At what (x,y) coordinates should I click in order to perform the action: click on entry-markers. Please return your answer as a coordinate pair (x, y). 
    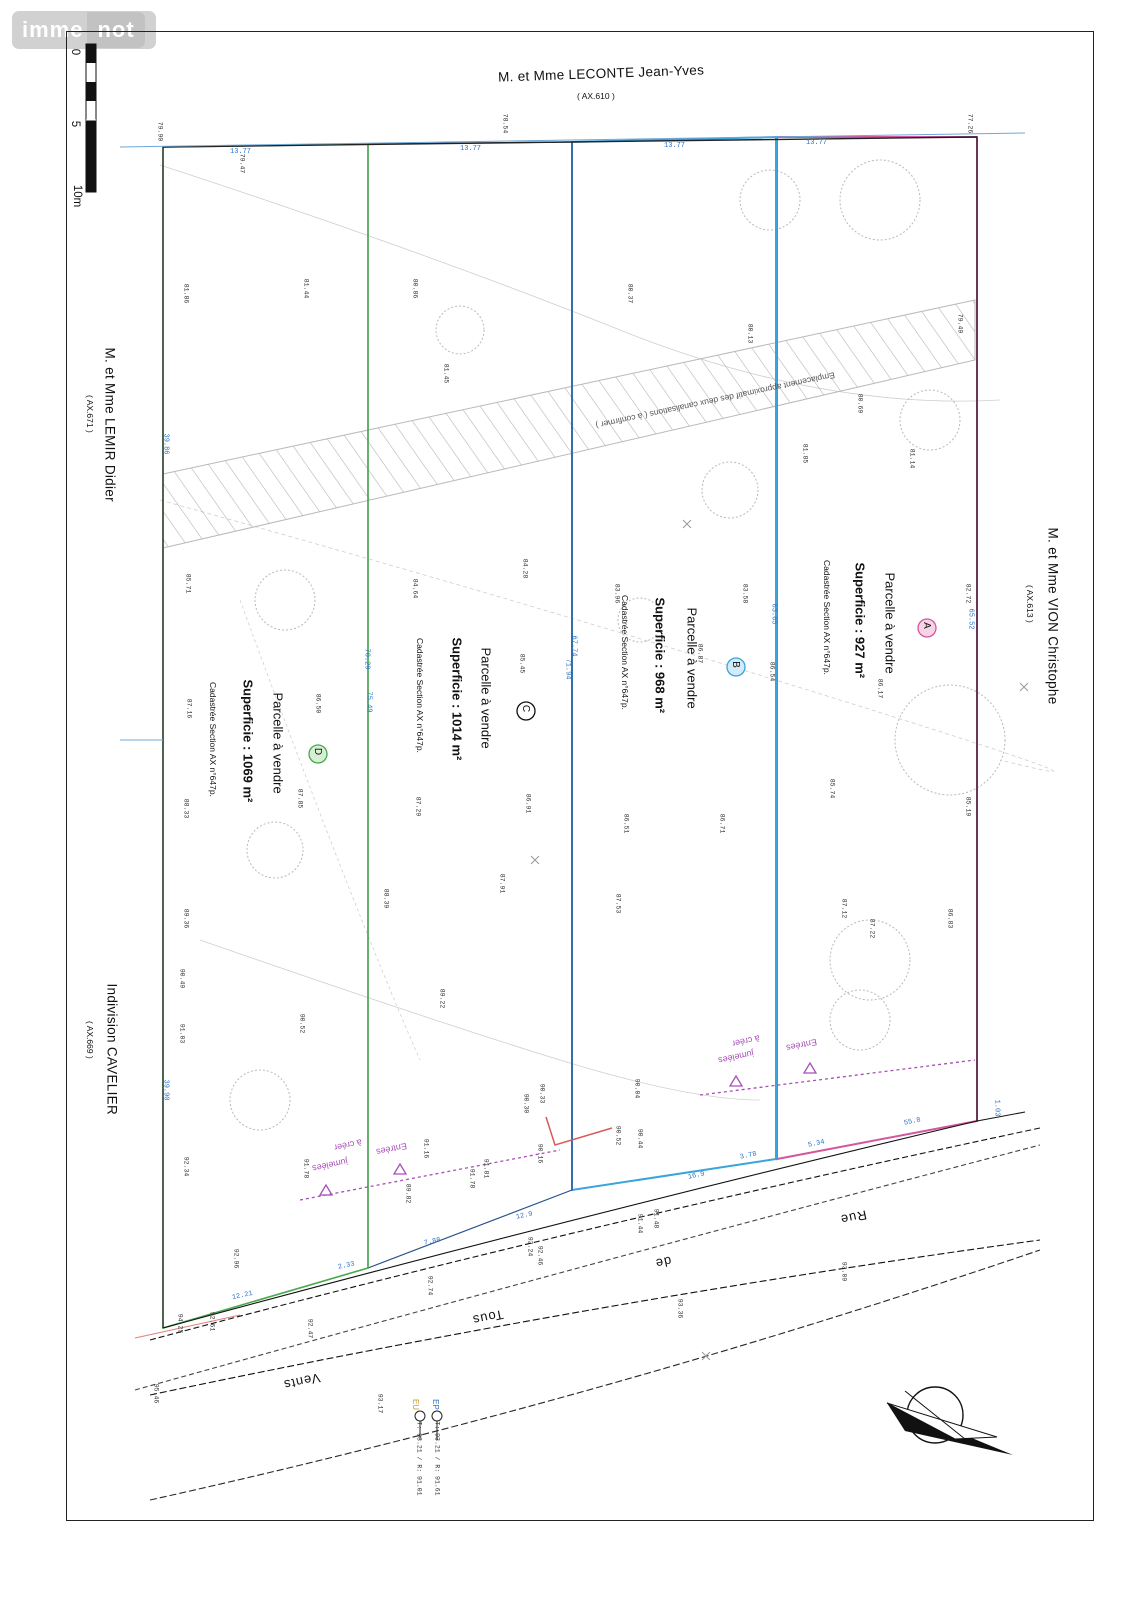
    Looking at the image, I should click on (637, 1130).